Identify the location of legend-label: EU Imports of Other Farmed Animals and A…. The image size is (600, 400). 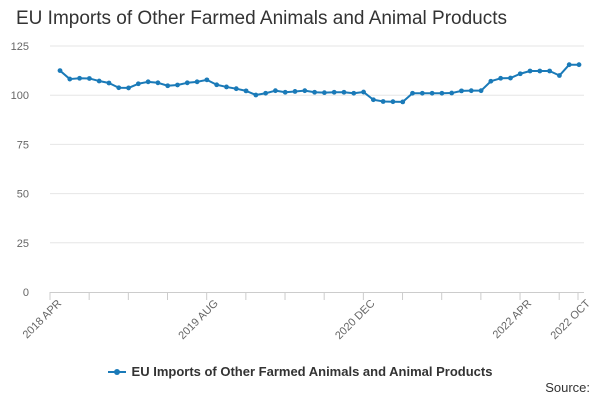
(312, 371).